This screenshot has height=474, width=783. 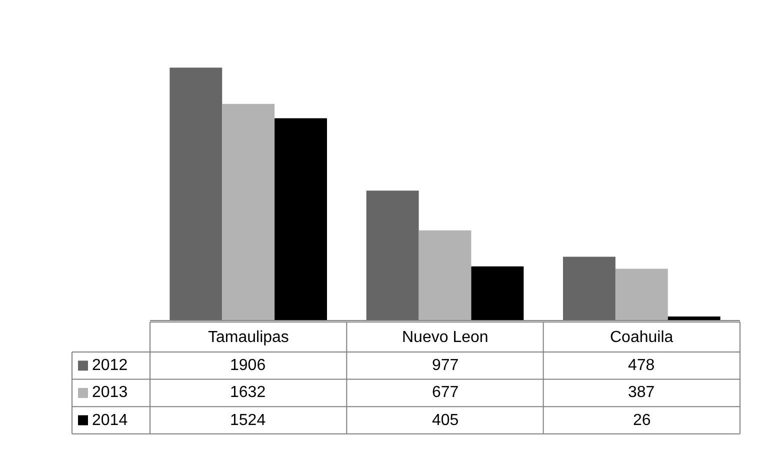 I want to click on data-label: 1524, so click(x=248, y=420).